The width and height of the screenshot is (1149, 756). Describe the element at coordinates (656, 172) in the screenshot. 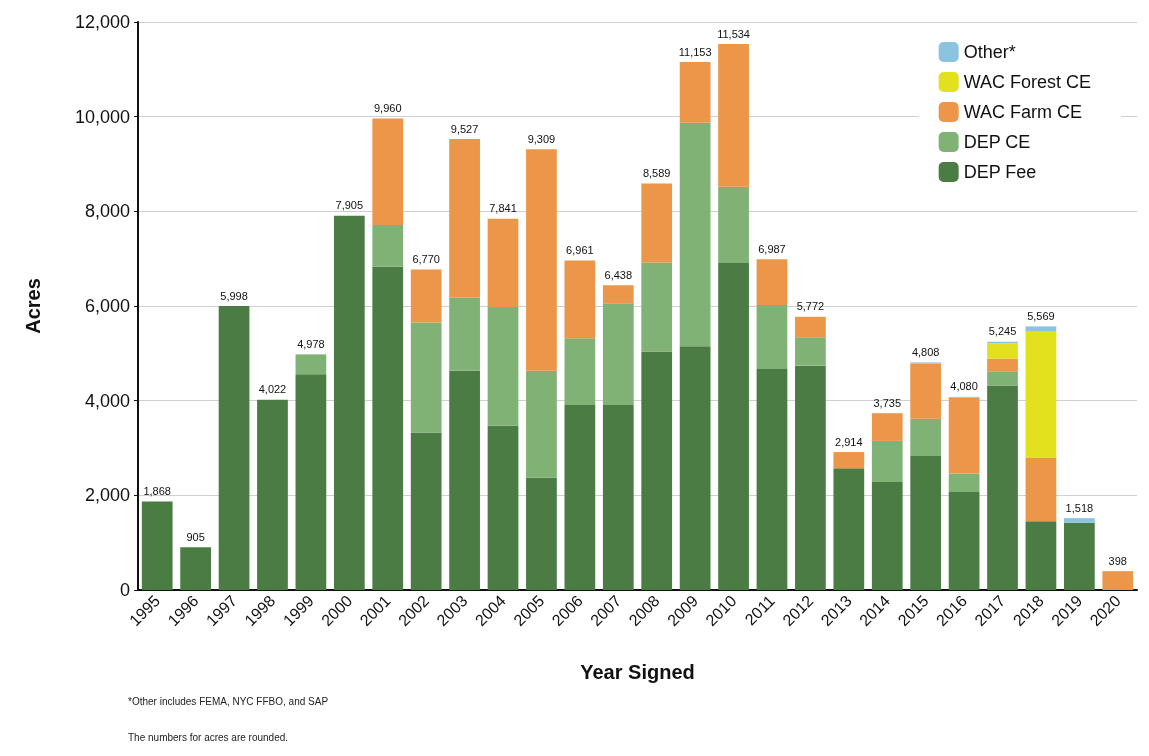

I see `total-label: 8,589` at that location.